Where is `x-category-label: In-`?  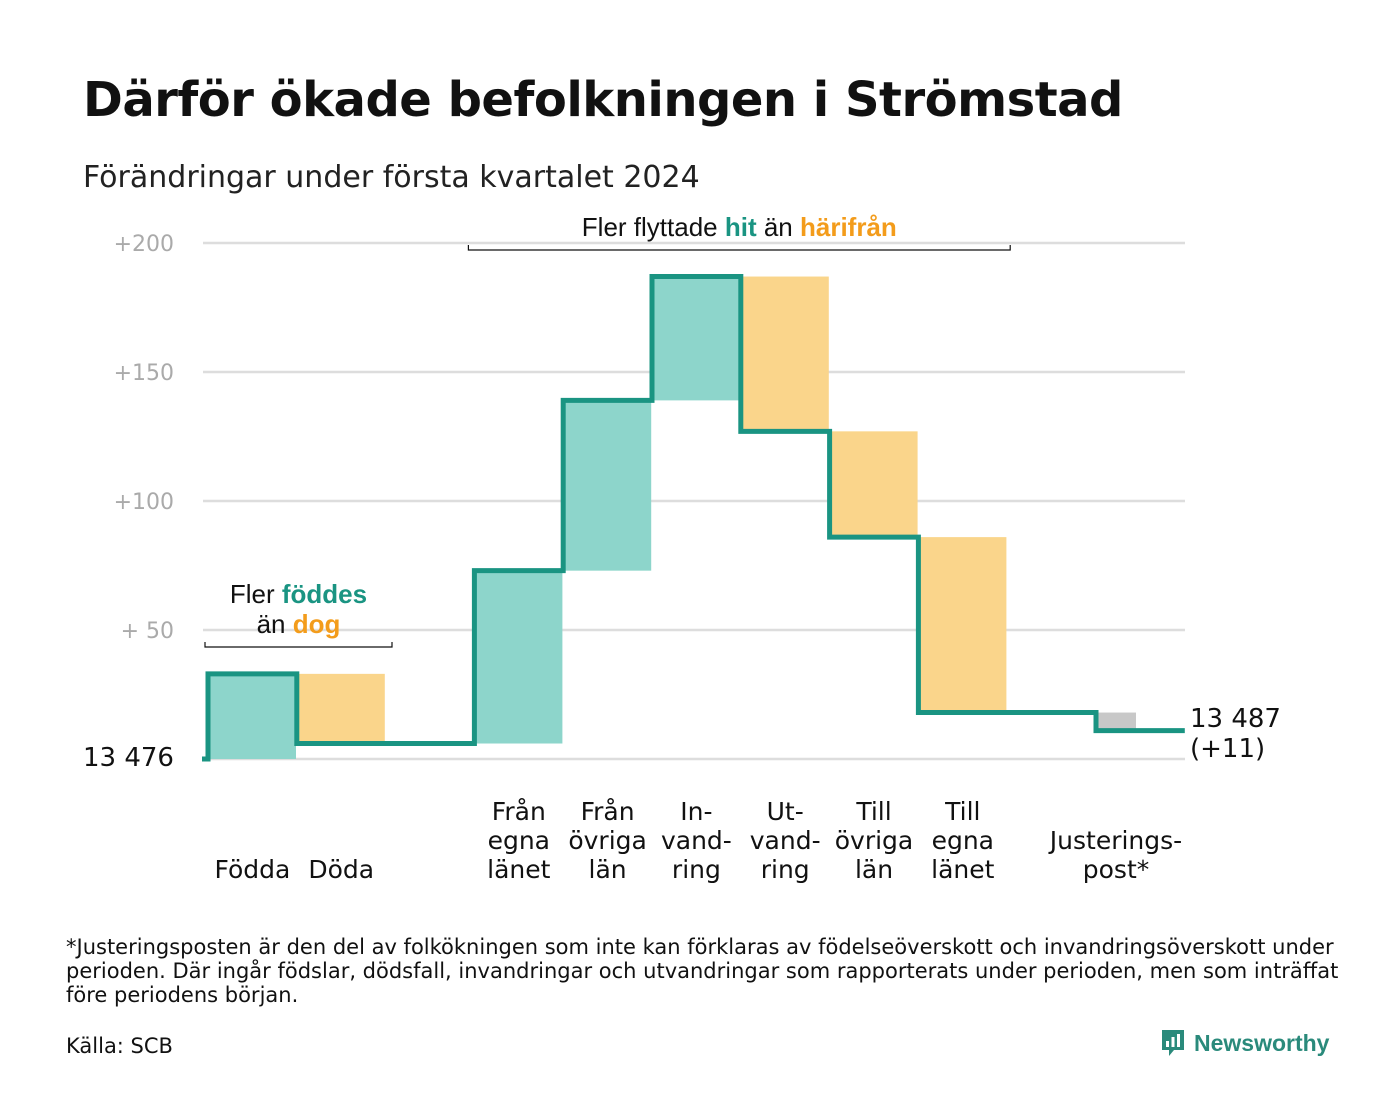 x-category-label: In- is located at coordinates (696, 811).